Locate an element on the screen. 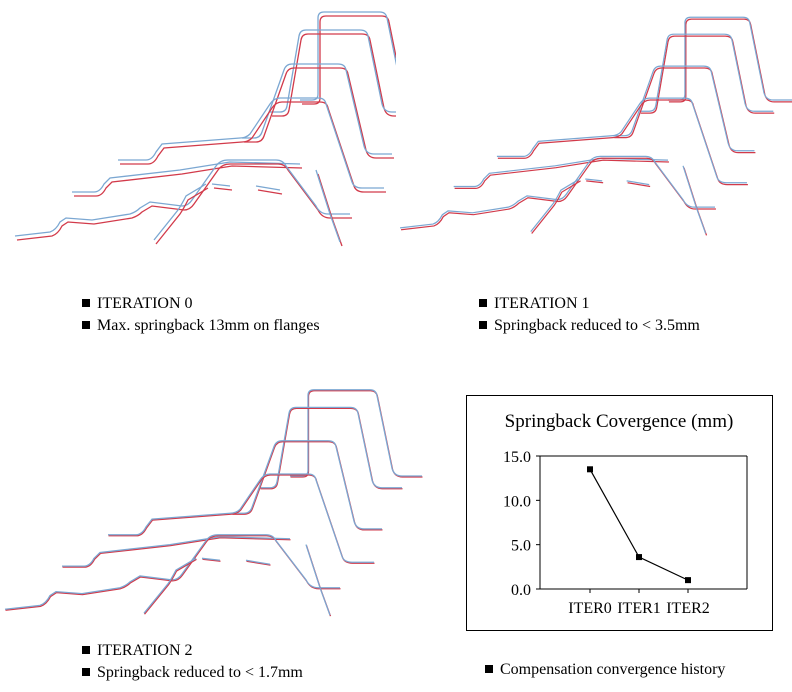 The width and height of the screenshot is (792, 692). chart-caption-text: Compensation convergence history is located at coordinates (613, 669).